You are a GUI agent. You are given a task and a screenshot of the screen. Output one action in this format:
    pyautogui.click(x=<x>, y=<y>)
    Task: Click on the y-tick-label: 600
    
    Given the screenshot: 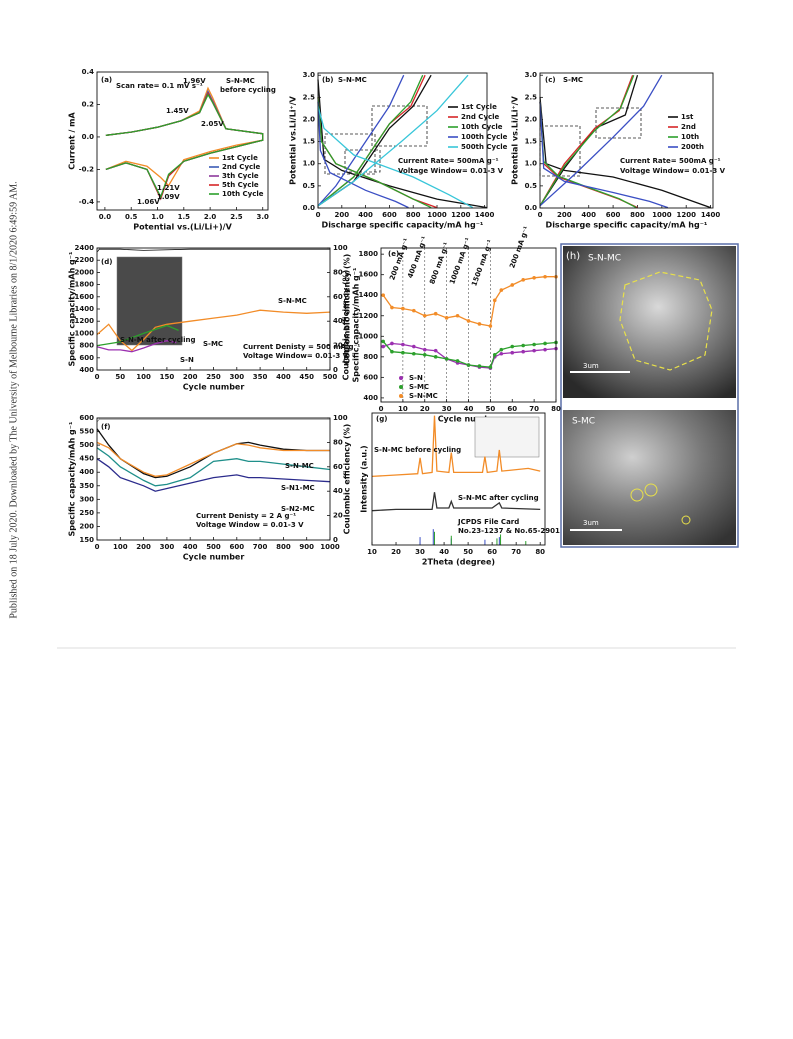 What is the action you would take?
    pyautogui.click(x=86, y=358)
    